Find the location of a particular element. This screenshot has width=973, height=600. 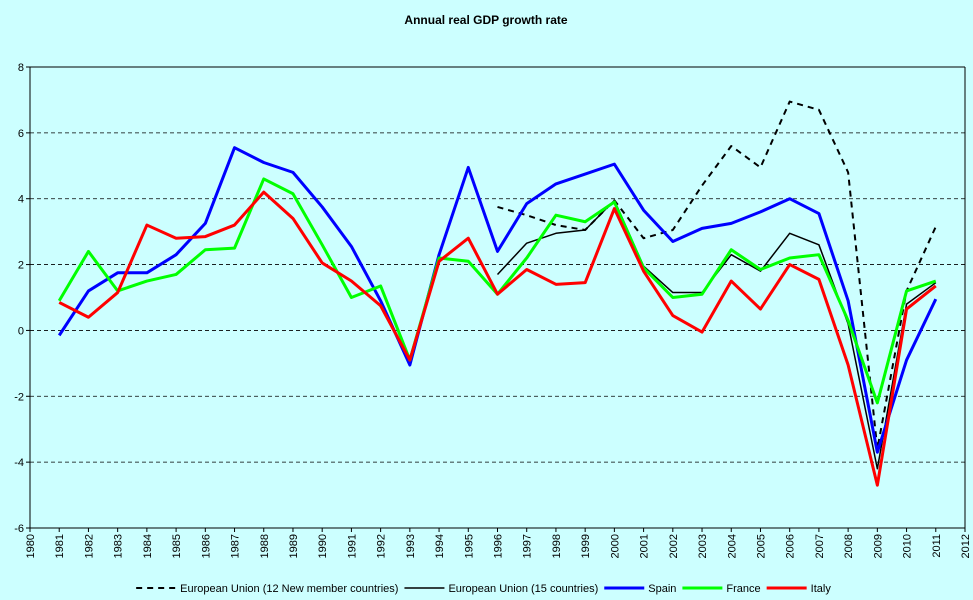

y-tick-label: 6 is located at coordinates (21, 134).